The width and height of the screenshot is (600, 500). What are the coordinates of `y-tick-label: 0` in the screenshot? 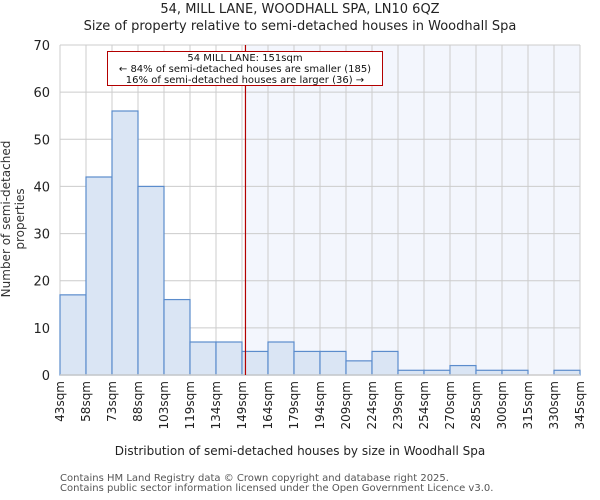 It's located at (46, 376).